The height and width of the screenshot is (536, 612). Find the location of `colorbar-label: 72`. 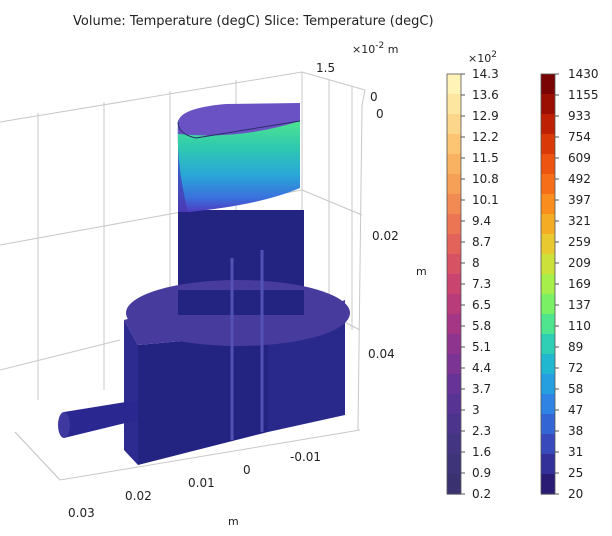

colorbar-label: 72 is located at coordinates (575, 368).